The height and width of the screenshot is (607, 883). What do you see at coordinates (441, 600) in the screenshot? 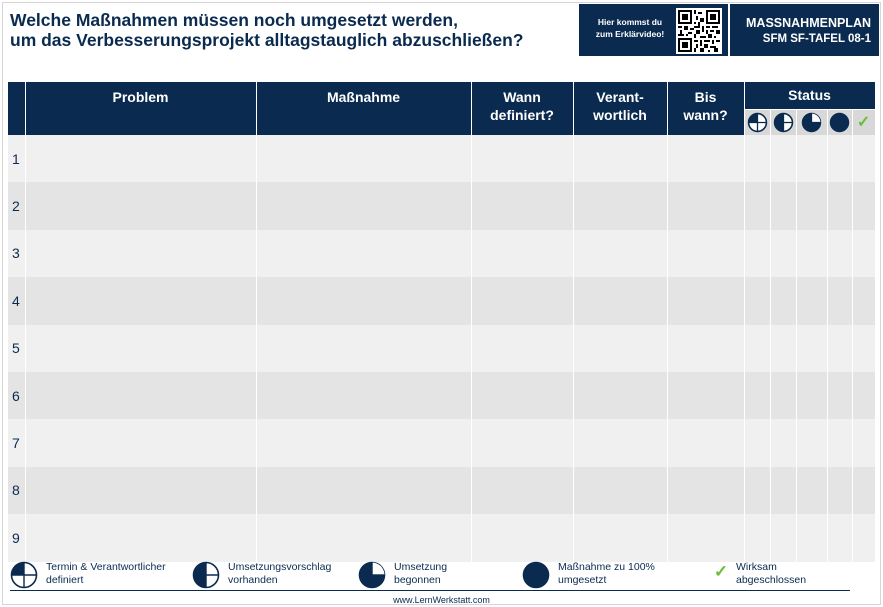
I see `footer-url: www.LernWerkstatt.com` at bounding box center [441, 600].